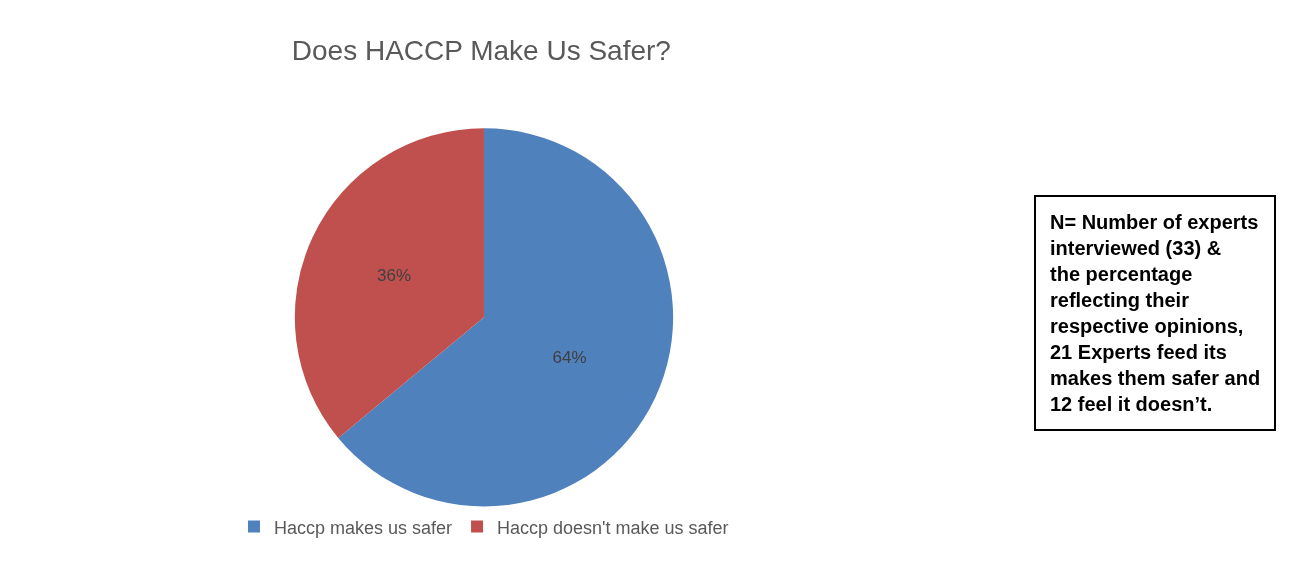 This screenshot has width=1301, height=575. I want to click on legend-label: Haccp makes us safer, so click(363, 527).